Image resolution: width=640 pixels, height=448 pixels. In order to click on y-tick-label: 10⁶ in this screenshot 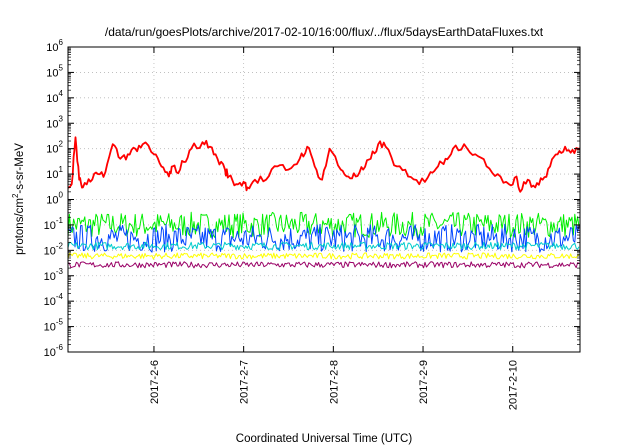, I will do `click(54, 46)`.